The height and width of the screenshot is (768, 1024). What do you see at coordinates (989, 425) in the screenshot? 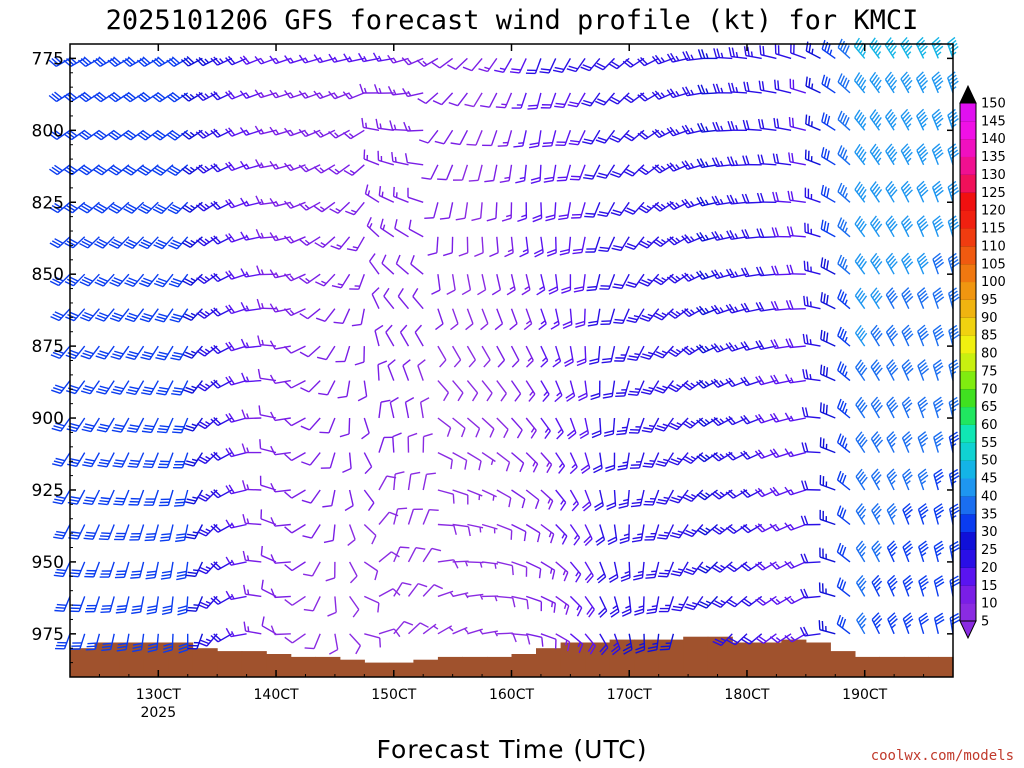
I see `colorbar-label: 60` at bounding box center [989, 425].